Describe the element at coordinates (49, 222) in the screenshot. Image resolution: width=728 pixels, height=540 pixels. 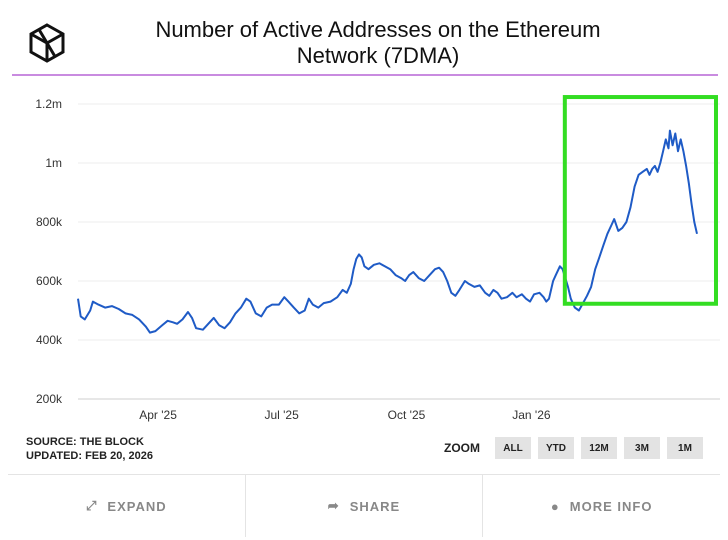
I see `y-tick-label: 800k` at that location.